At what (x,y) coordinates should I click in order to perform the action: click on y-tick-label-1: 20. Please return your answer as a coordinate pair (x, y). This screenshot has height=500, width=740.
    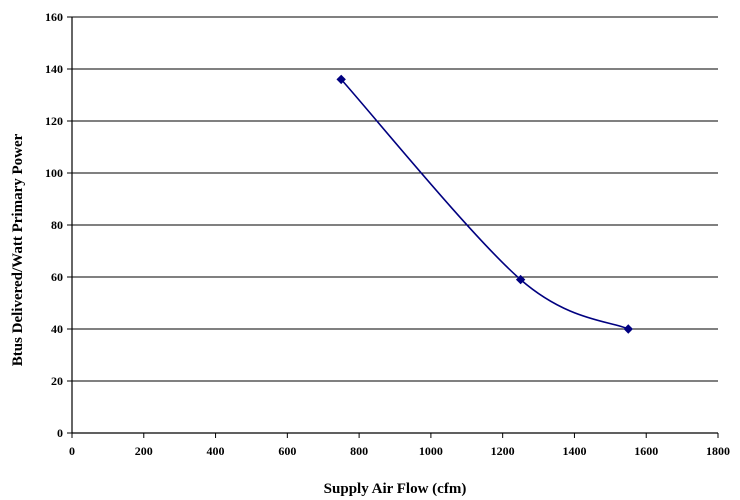
    Looking at the image, I should click on (57, 381).